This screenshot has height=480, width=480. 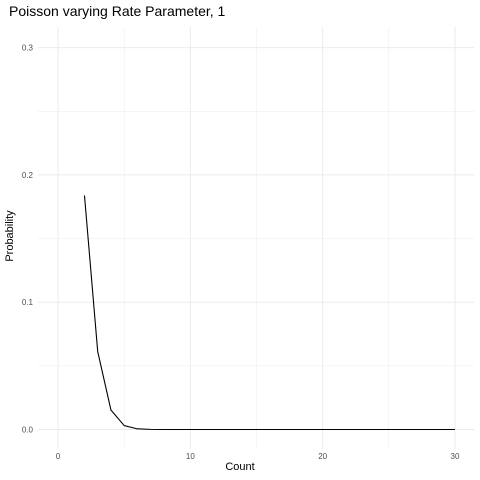 What do you see at coordinates (58, 456) in the screenshot?
I see `x-tick-label: 0` at bounding box center [58, 456].